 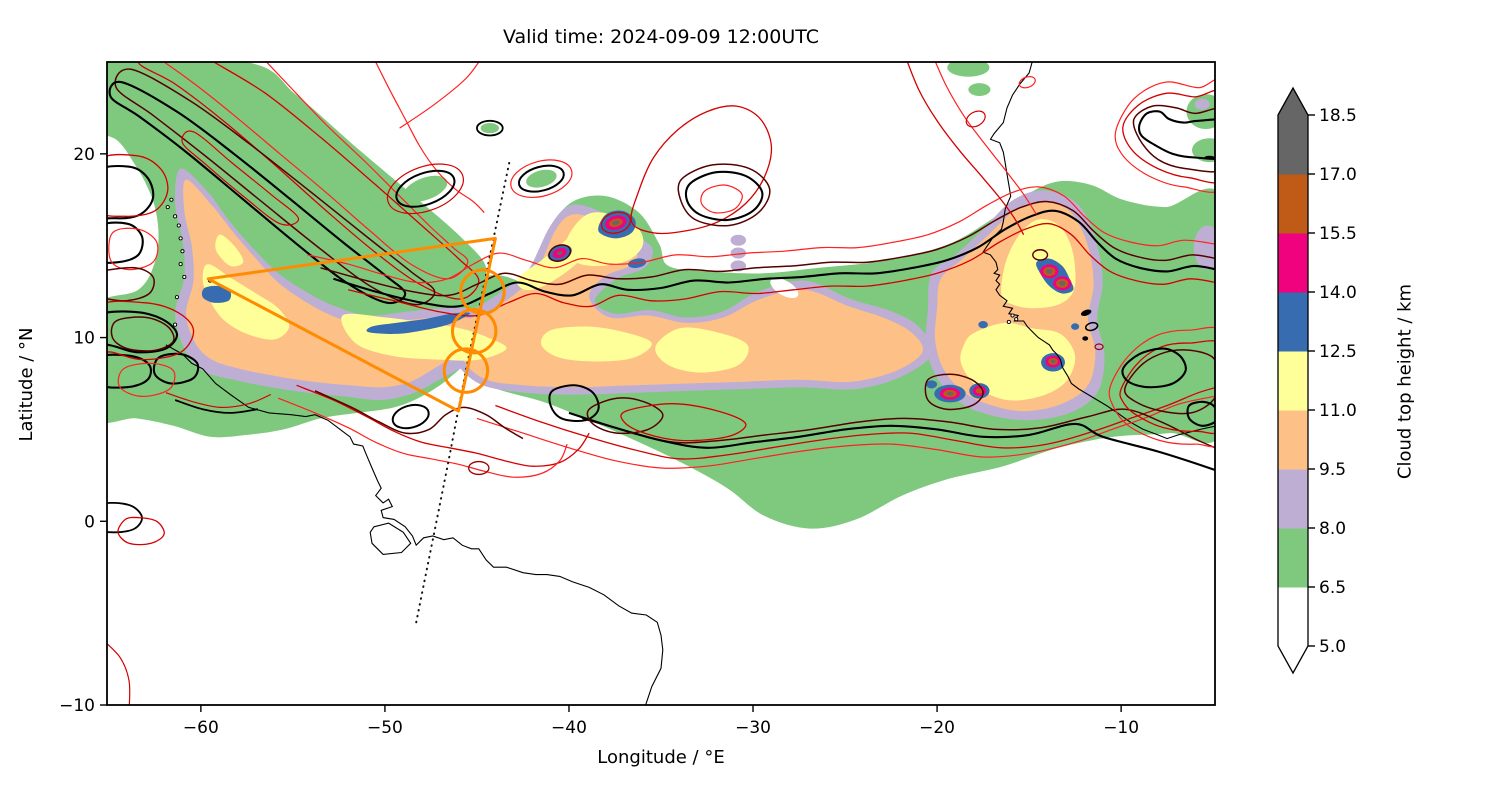 What do you see at coordinates (784, 288) in the screenshot?
I see `white-notch` at bounding box center [784, 288].